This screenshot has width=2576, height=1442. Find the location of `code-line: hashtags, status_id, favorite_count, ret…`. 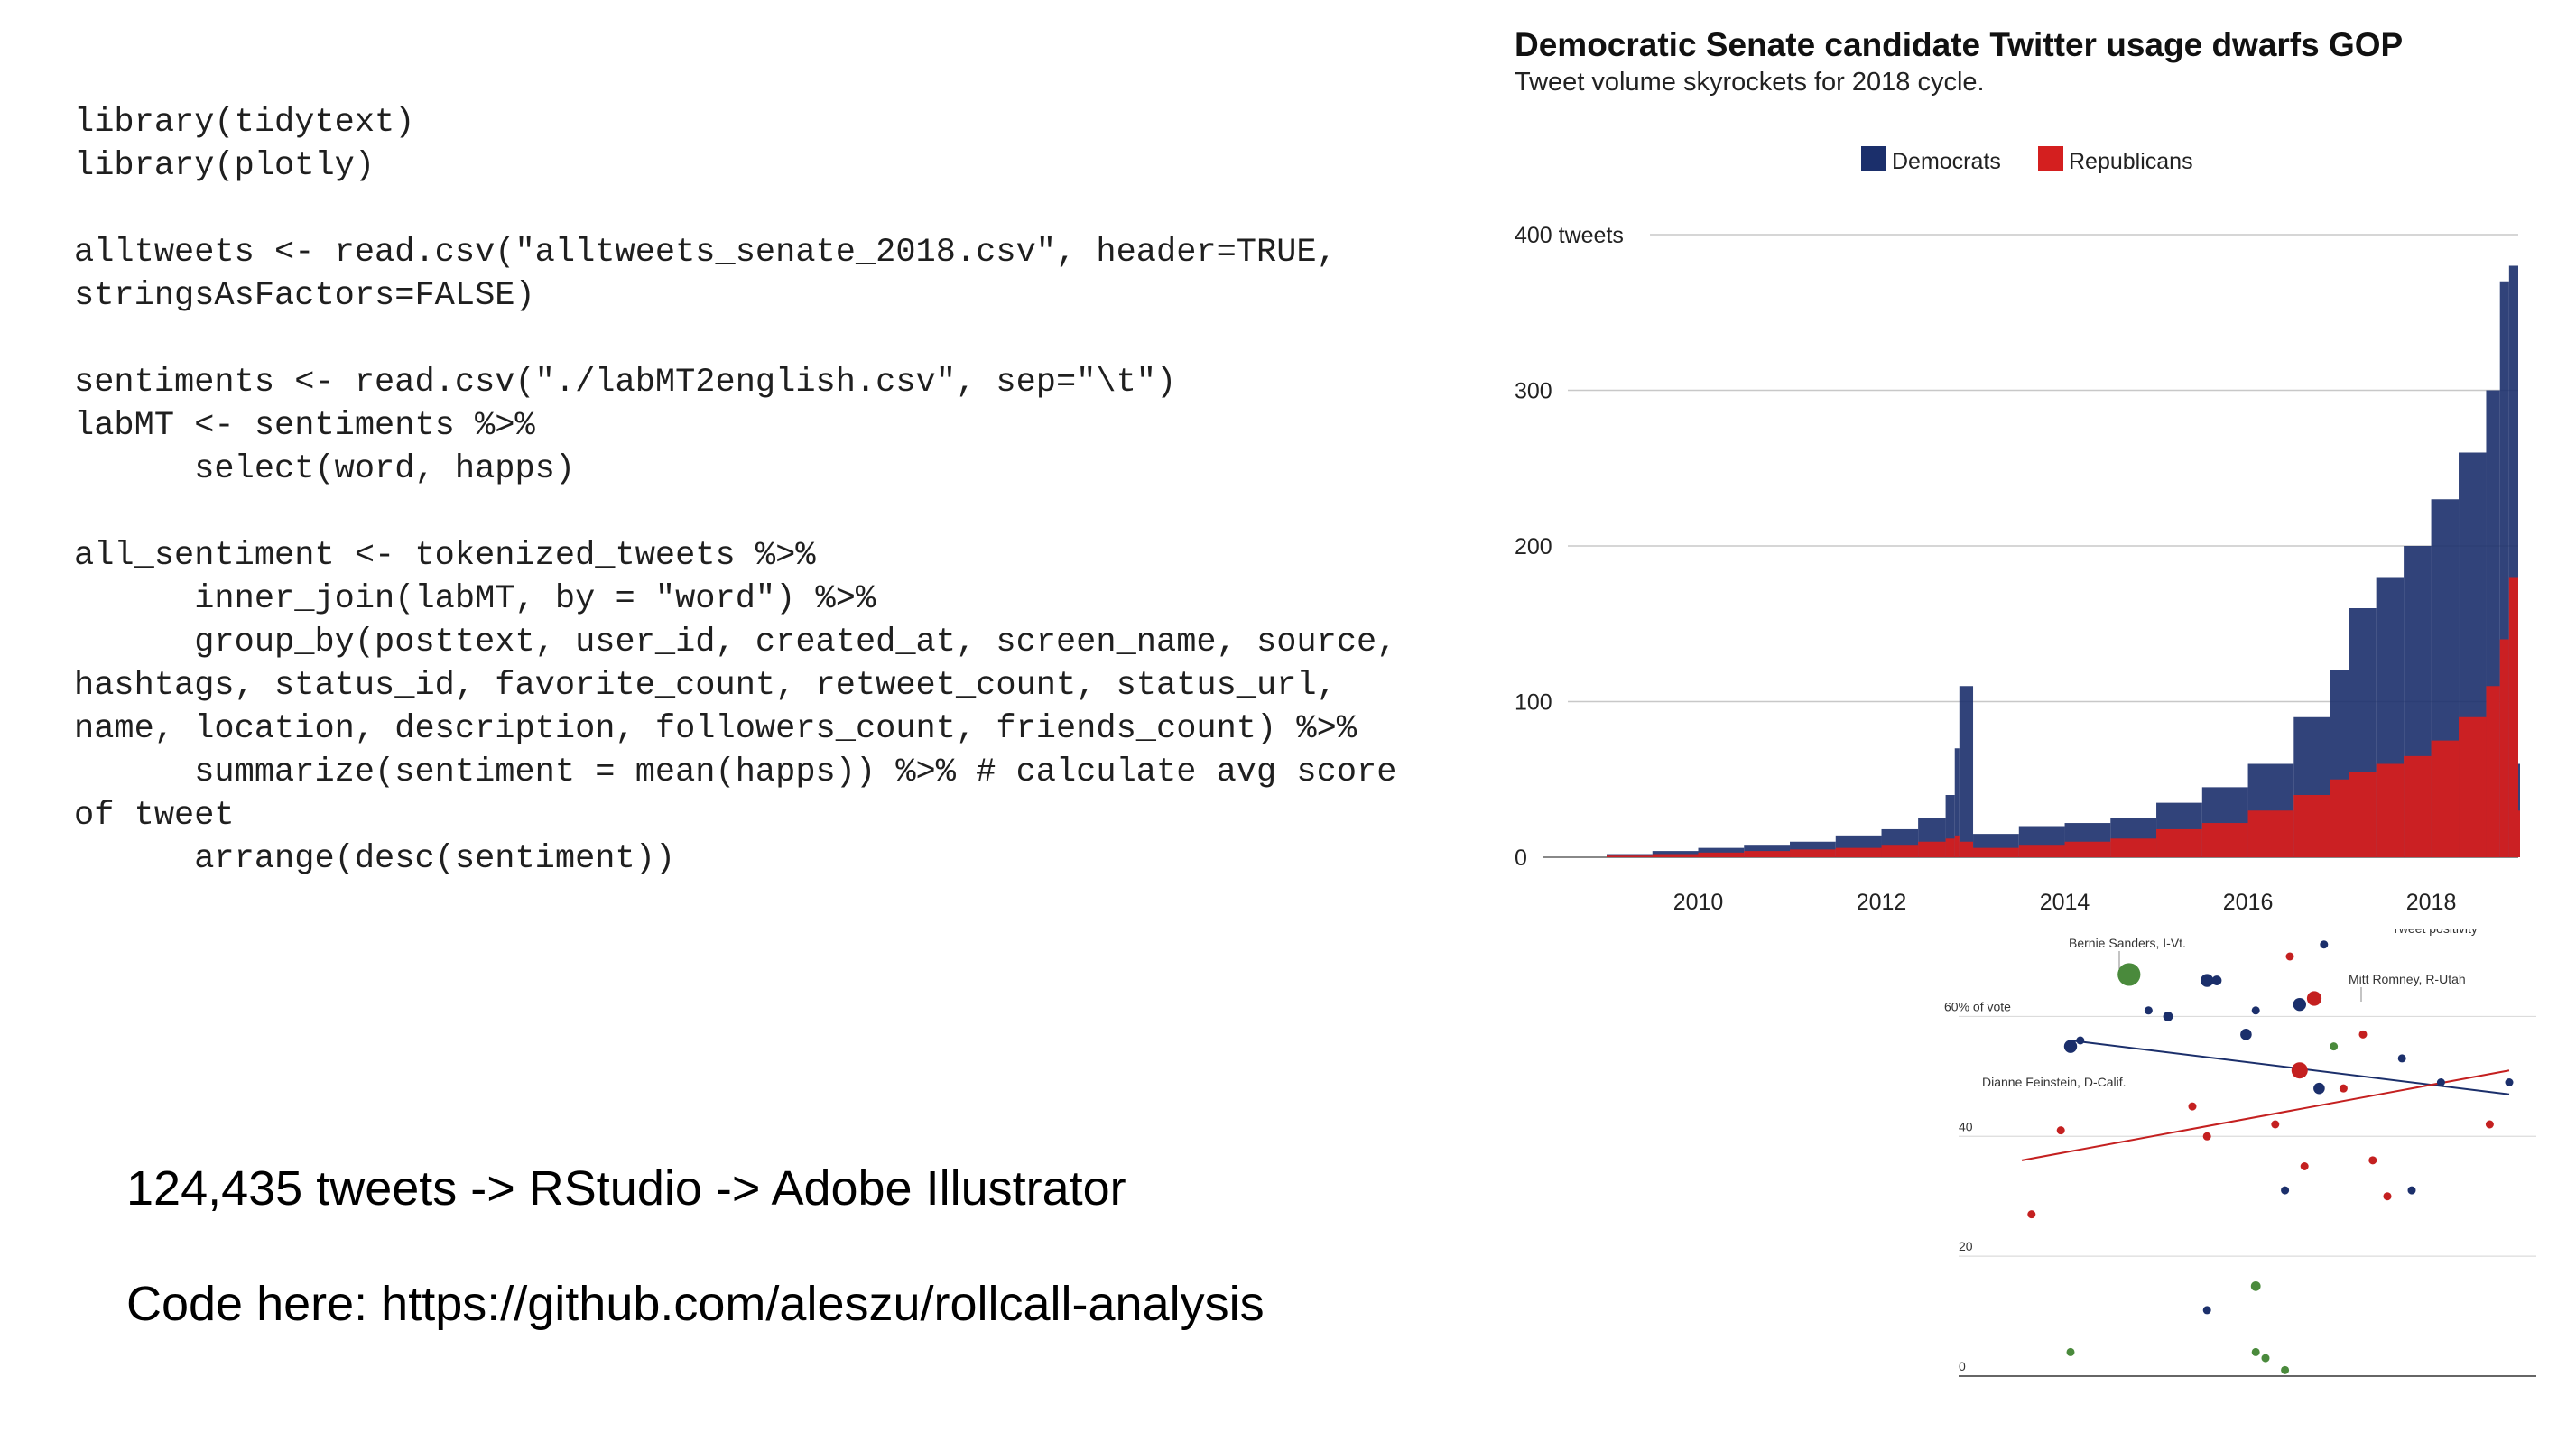

code-line: hashtags, status_id, favorite_count, ret… is located at coordinates (706, 686).